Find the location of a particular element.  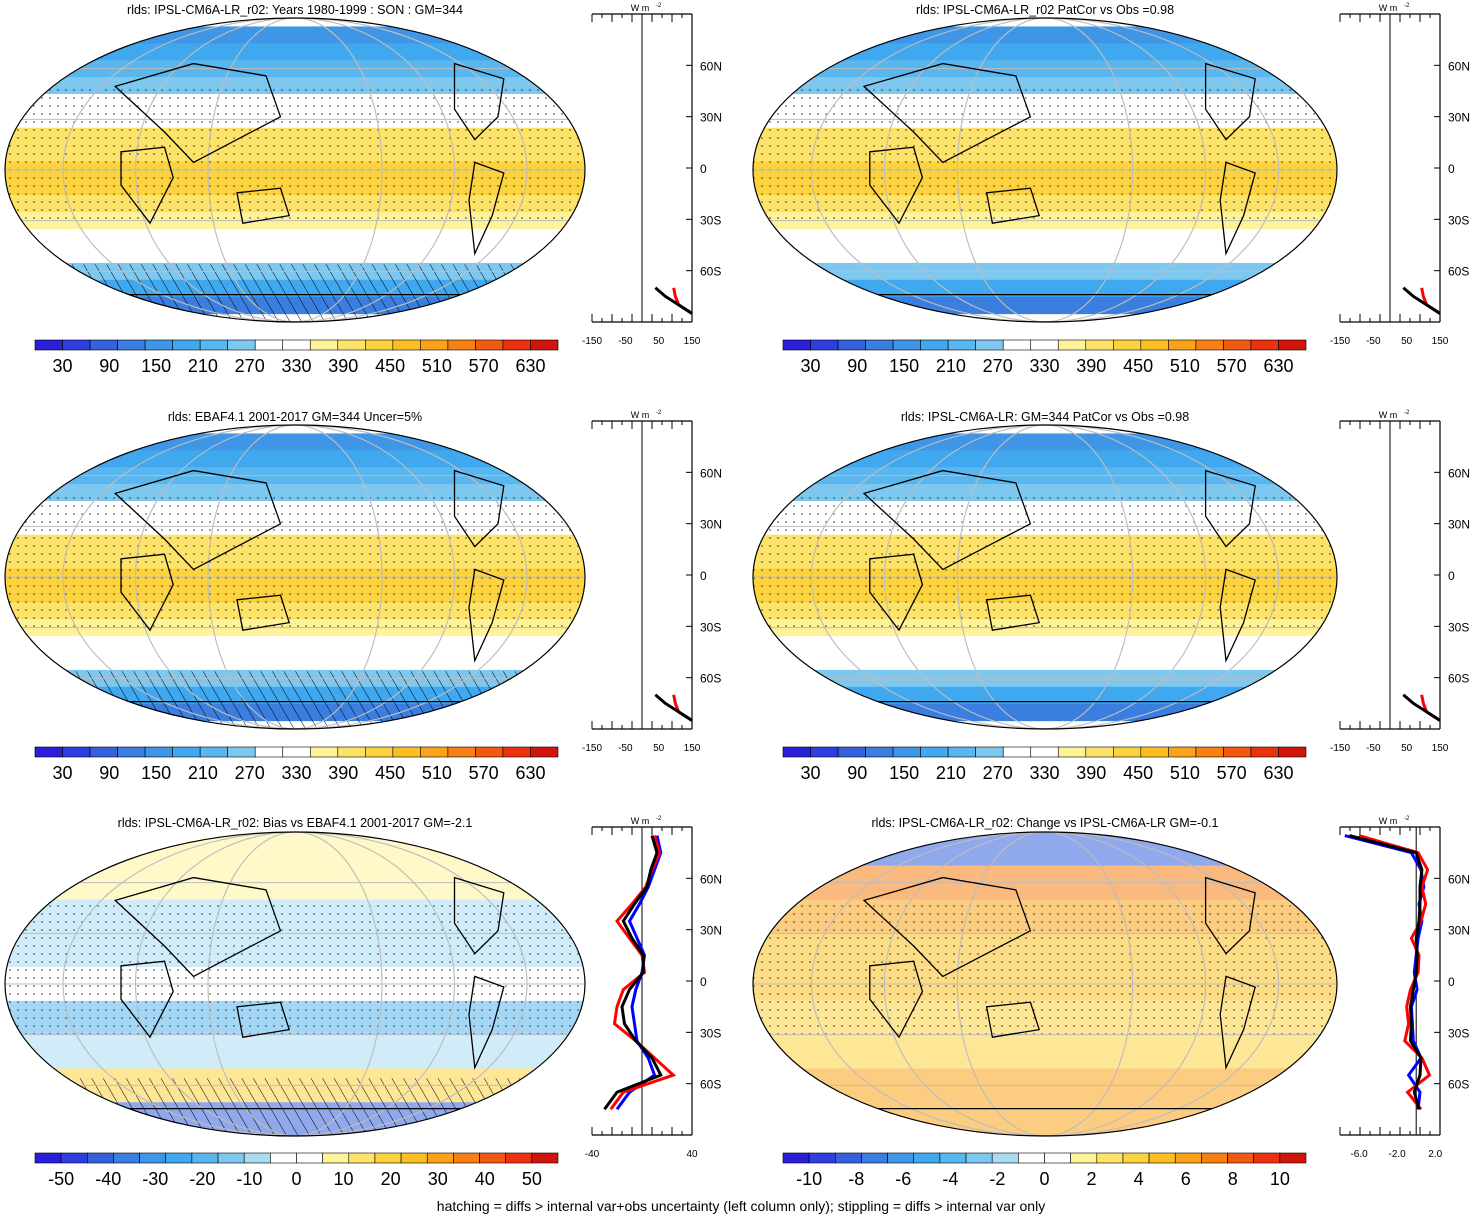

colorbar-label: -20 is located at coordinates (202, 1179).